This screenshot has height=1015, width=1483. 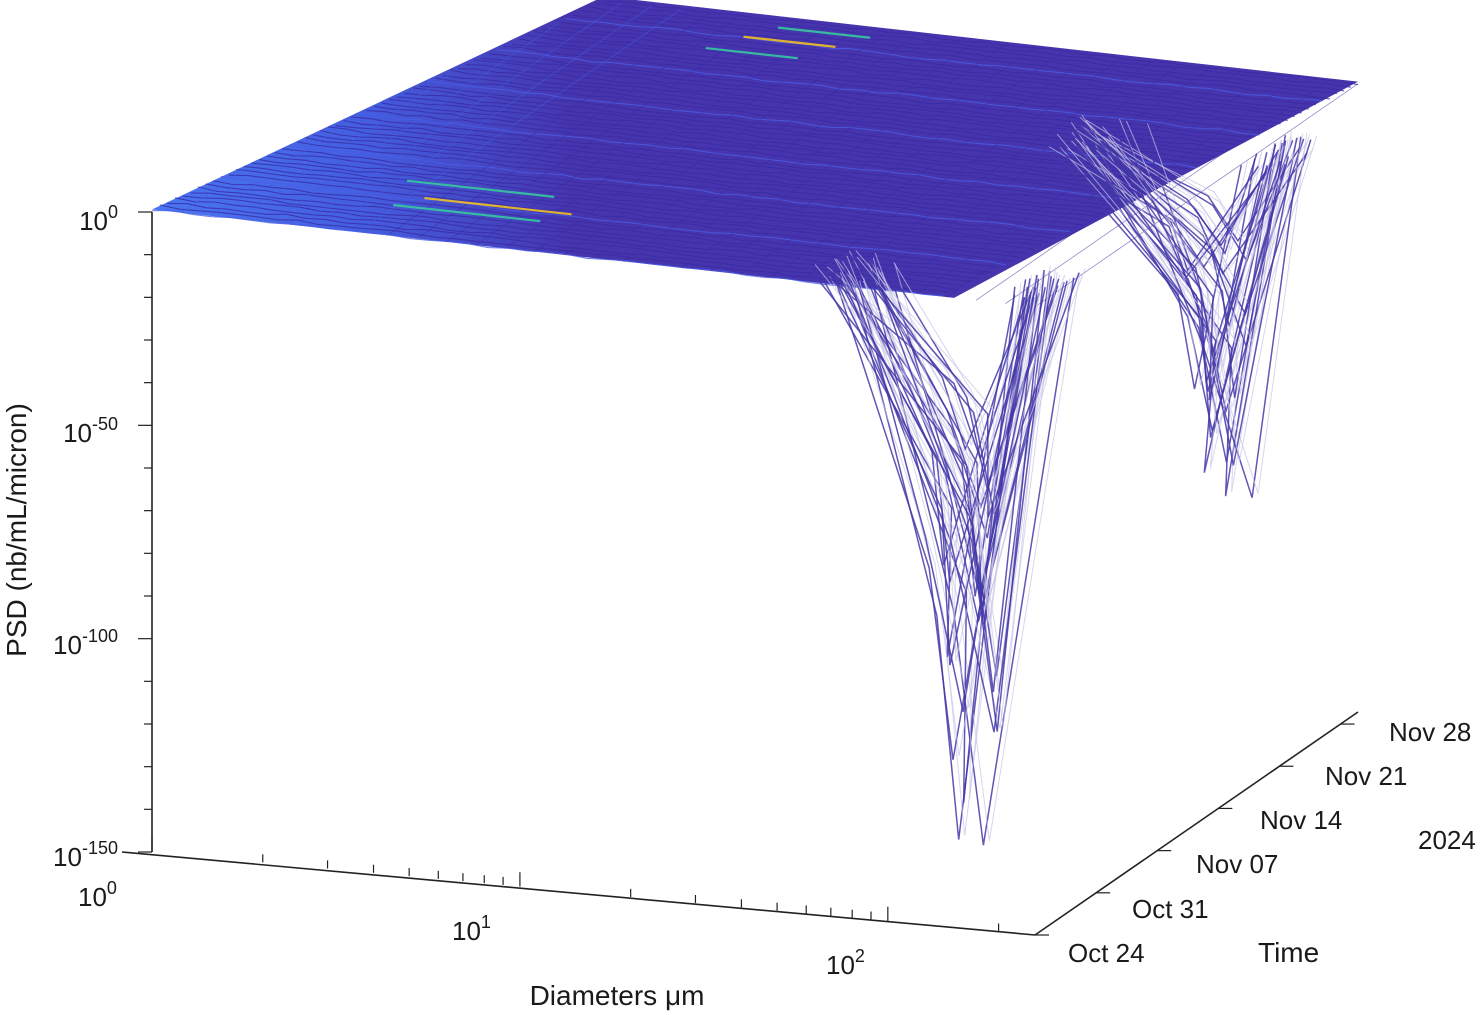 What do you see at coordinates (98, 219) in the screenshot?
I see `z-tick-label: 100` at bounding box center [98, 219].